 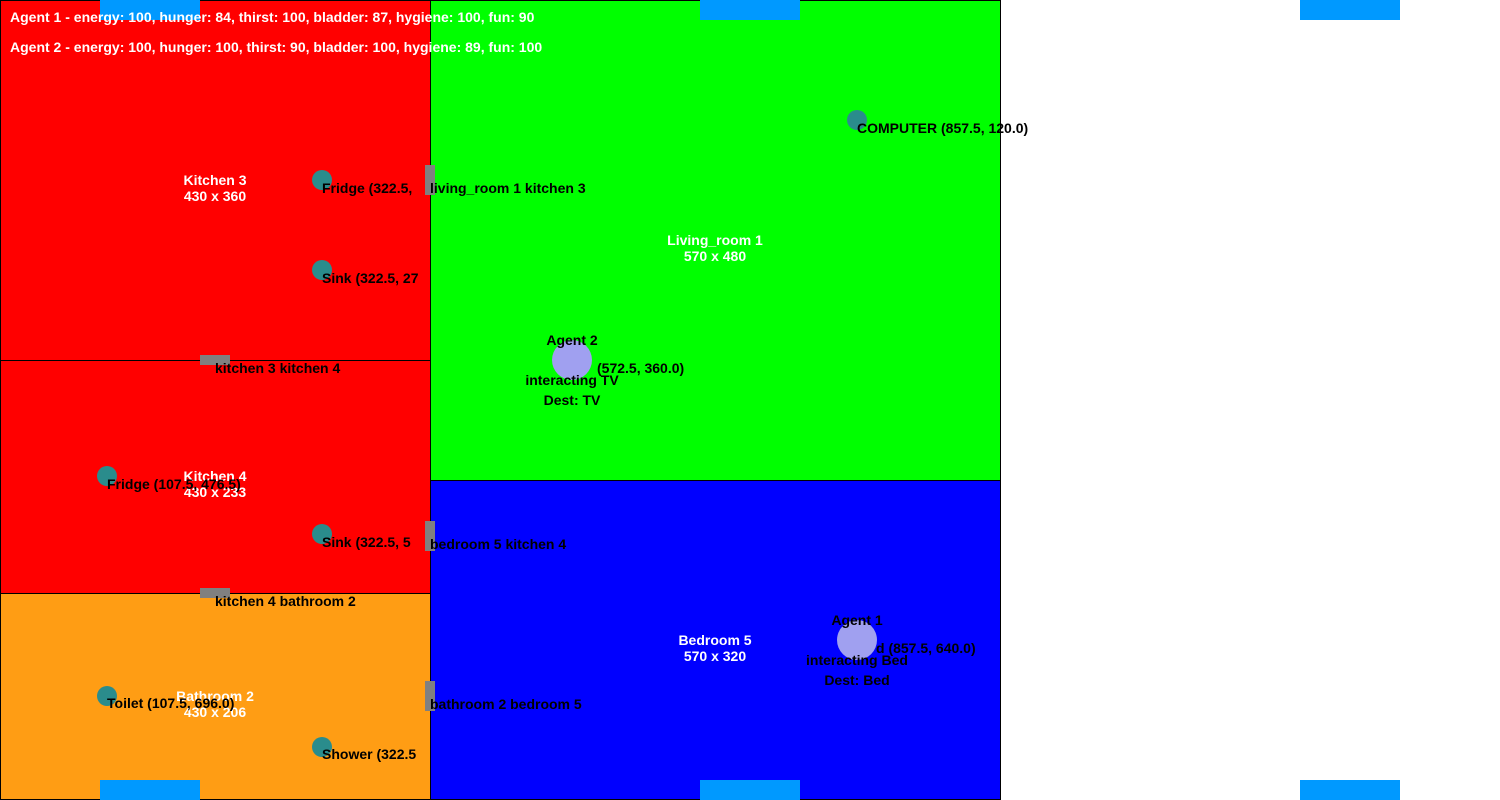 I want to click on shower-label: Shower (322.5, so click(x=369, y=754).